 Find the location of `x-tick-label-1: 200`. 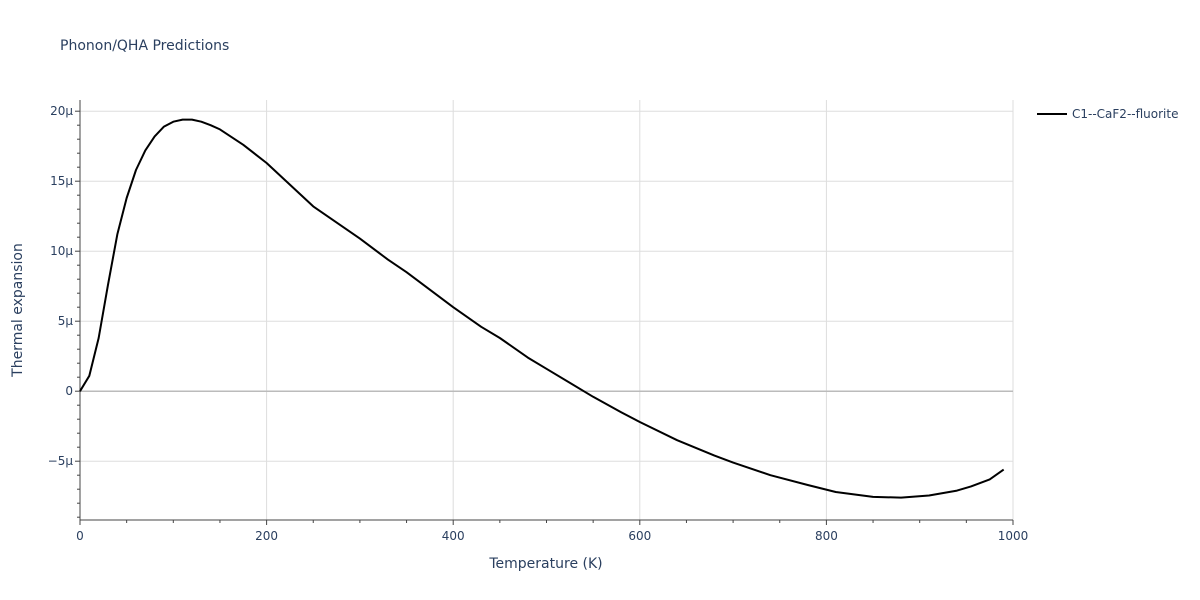

x-tick-label-1: 200 is located at coordinates (266, 536).